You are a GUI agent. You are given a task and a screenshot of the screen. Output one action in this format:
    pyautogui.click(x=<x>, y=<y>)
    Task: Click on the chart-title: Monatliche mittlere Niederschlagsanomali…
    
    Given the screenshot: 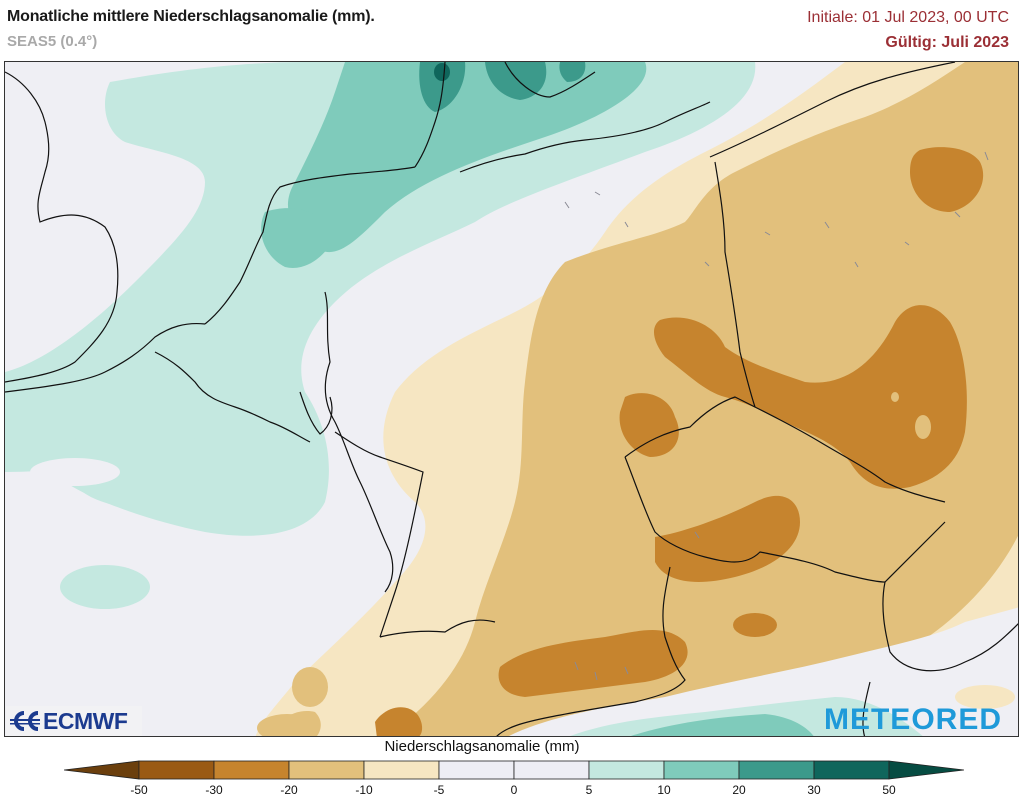 What is the action you would take?
    pyautogui.click(x=191, y=16)
    